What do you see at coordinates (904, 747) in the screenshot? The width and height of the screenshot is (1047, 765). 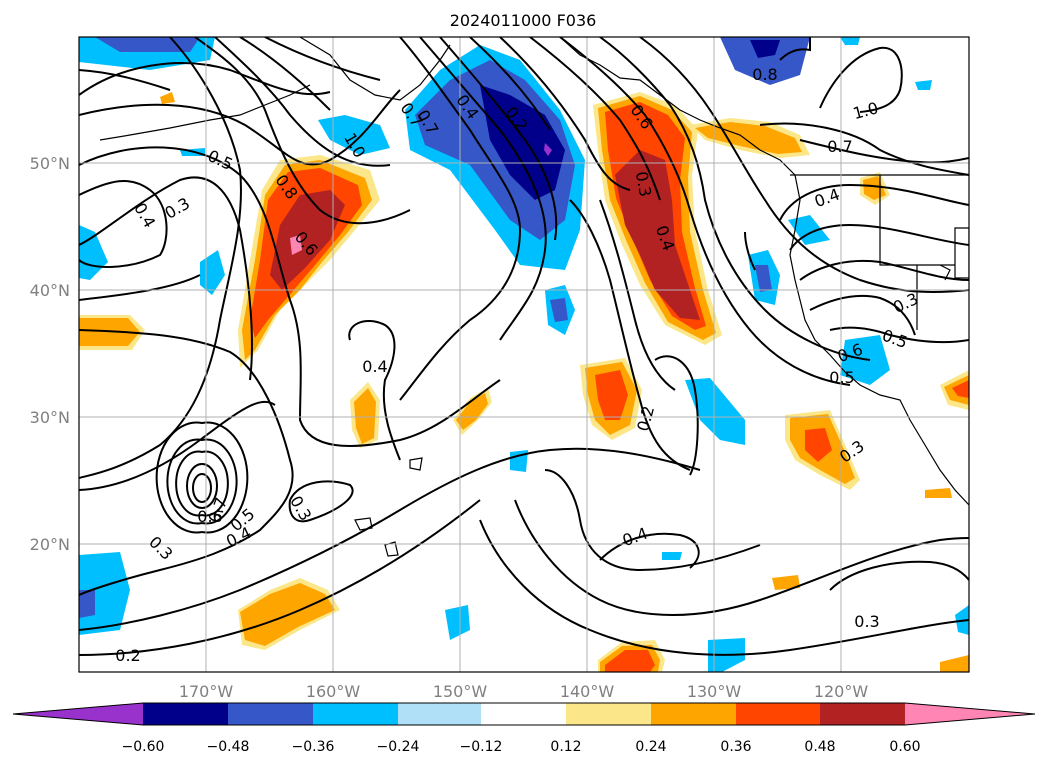 I see `colorbar-tick-label: 0.60` at bounding box center [904, 747].